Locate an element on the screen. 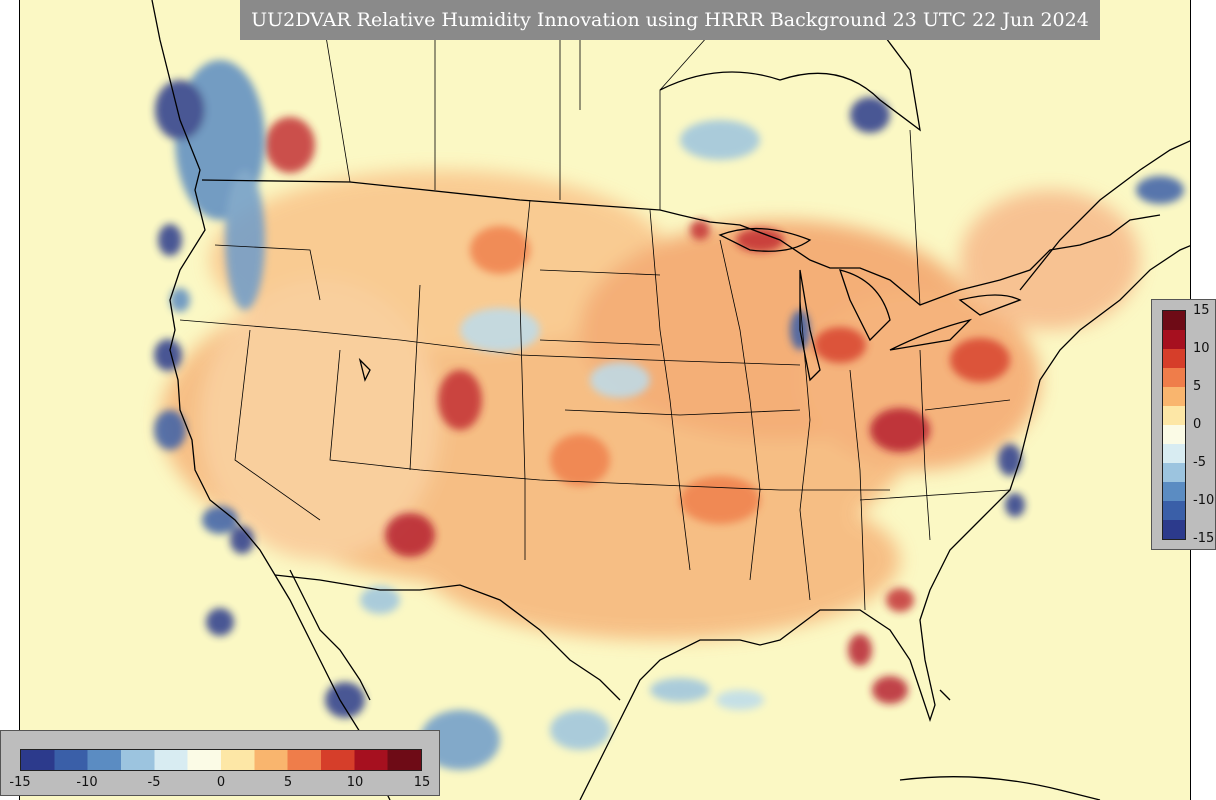 This screenshot has width=1216, height=800. baja-coastline is located at coordinates (330, 635).